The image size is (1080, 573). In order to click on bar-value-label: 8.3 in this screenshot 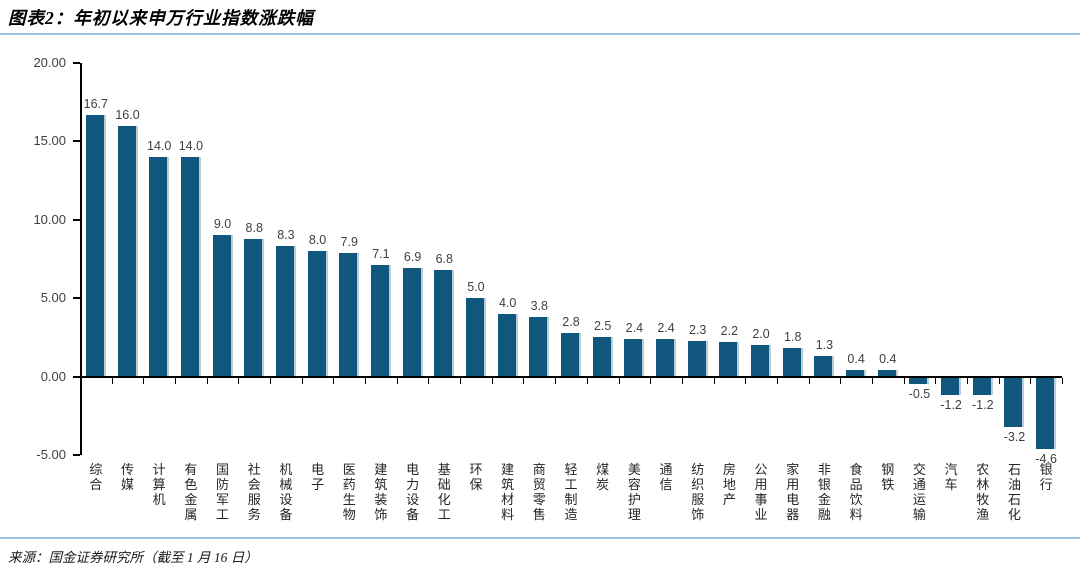, I will do `click(286, 235)`.